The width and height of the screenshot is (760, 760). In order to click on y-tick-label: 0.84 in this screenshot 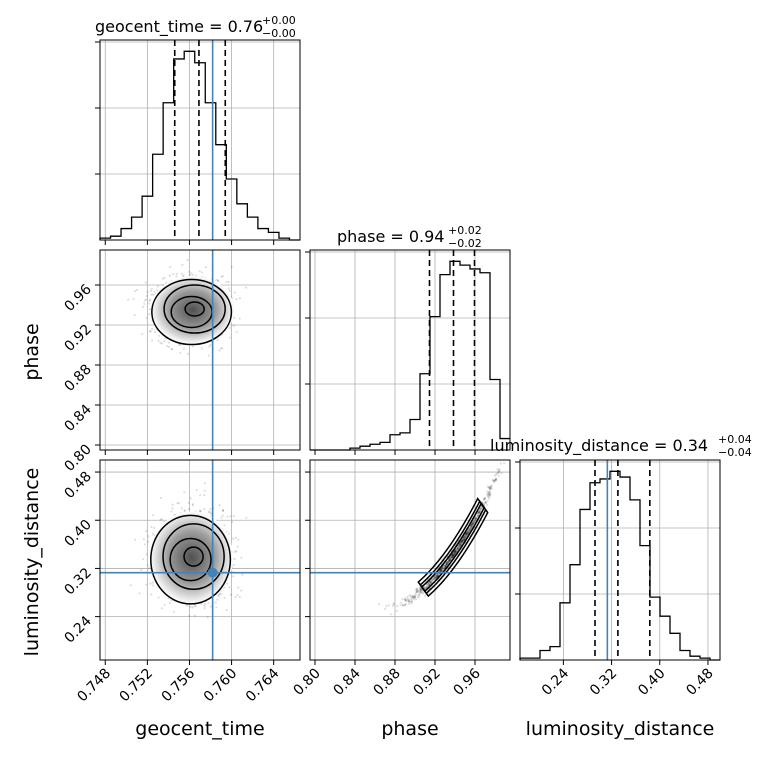, I will do `click(77, 417)`.